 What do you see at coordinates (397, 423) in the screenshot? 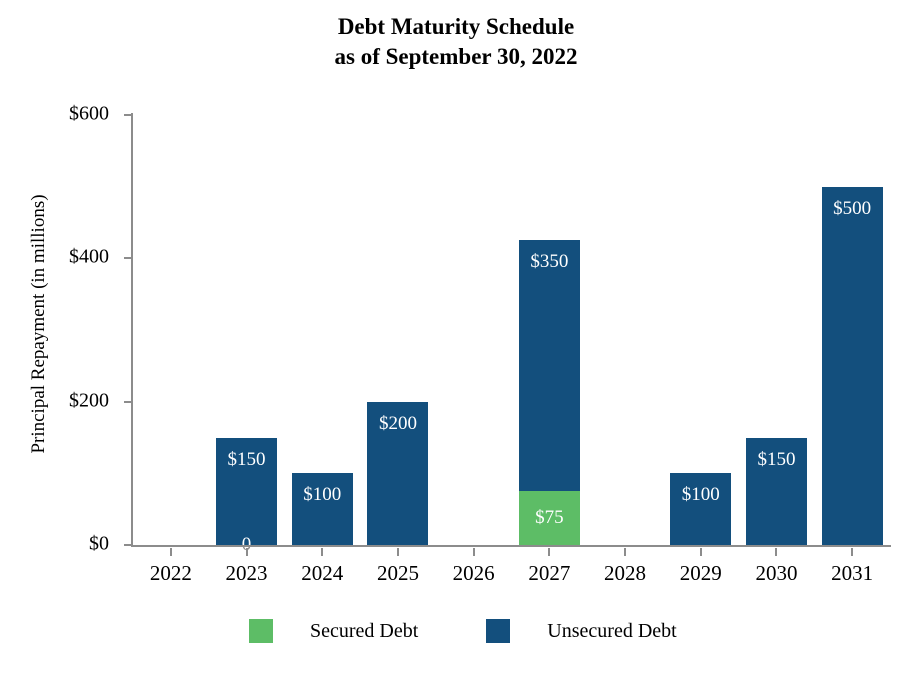
I see `data-label-unsecured-2025: $200` at bounding box center [397, 423].